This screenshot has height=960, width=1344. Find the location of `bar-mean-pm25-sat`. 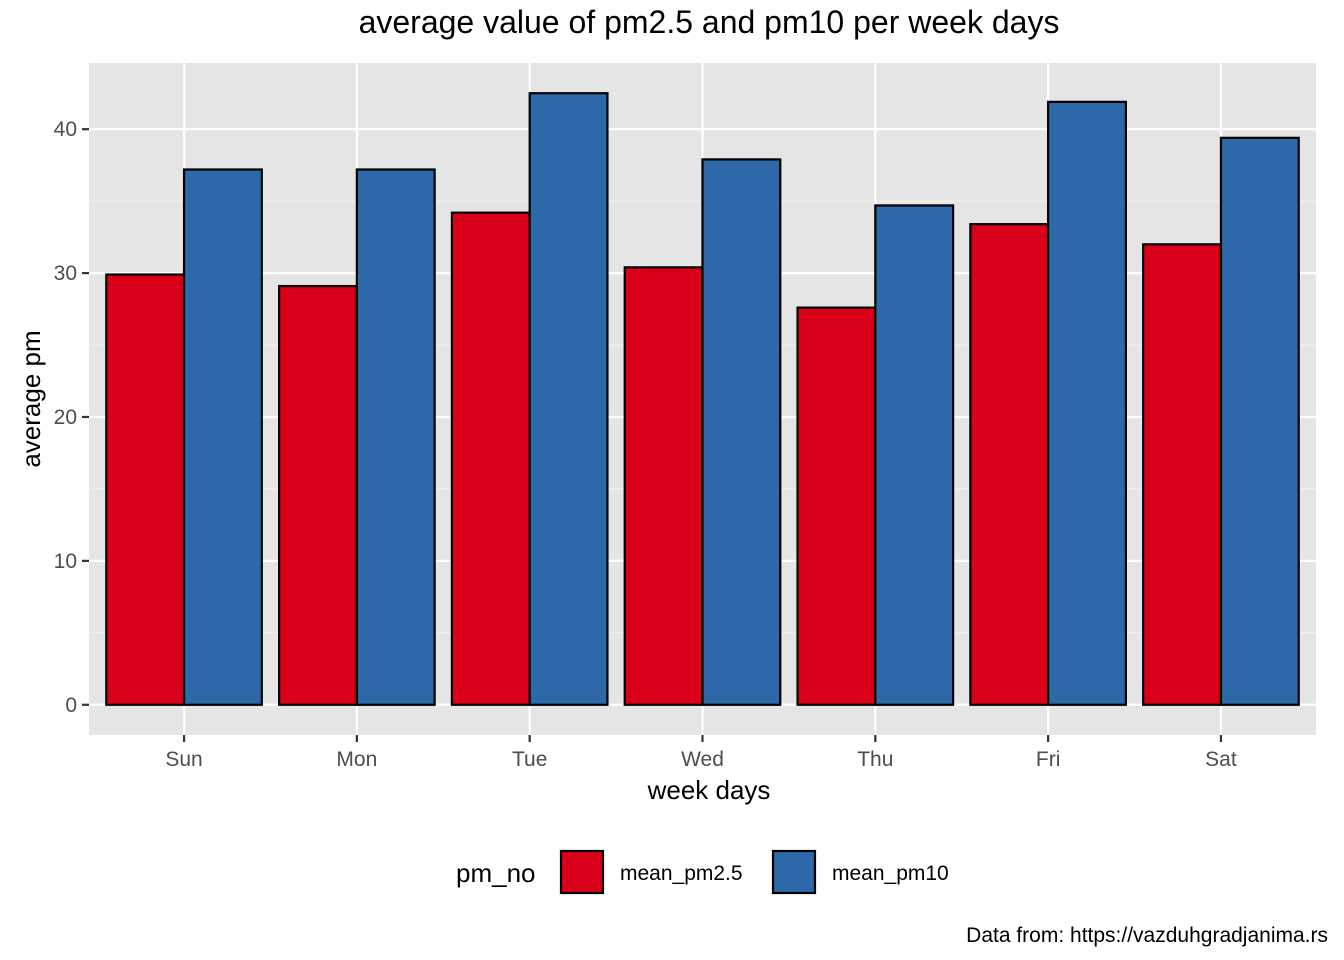

bar-mean-pm25-sat is located at coordinates (1182, 474).